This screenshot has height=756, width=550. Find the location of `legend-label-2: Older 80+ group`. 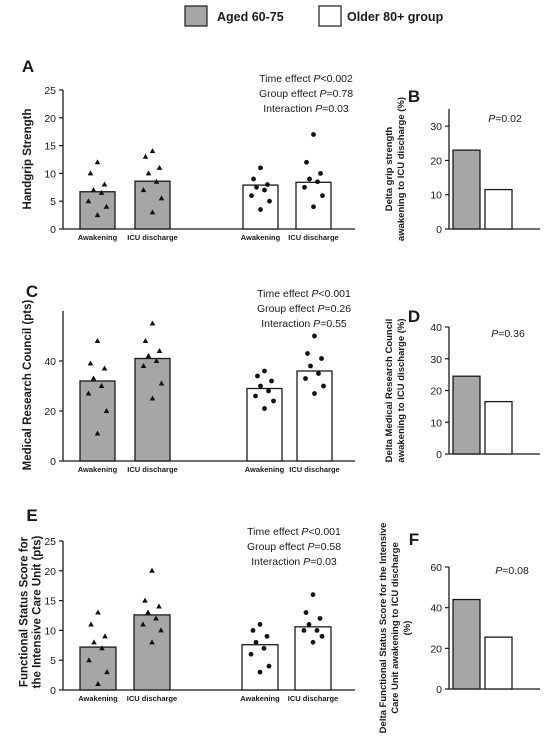

legend-label-2: Older 80+ group is located at coordinates (395, 17).